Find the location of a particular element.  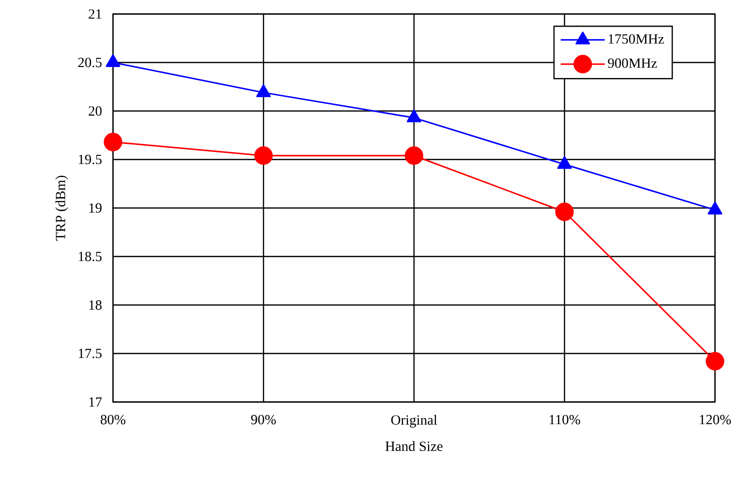

y-tick-label: 18.5 is located at coordinates (90, 257).